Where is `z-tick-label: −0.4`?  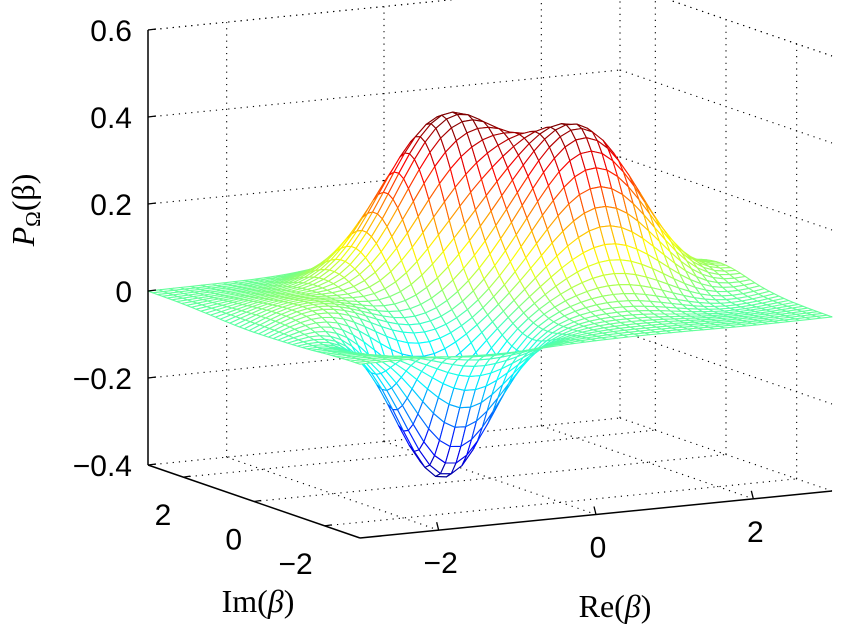
z-tick-label: −0.4 is located at coordinates (102, 466).